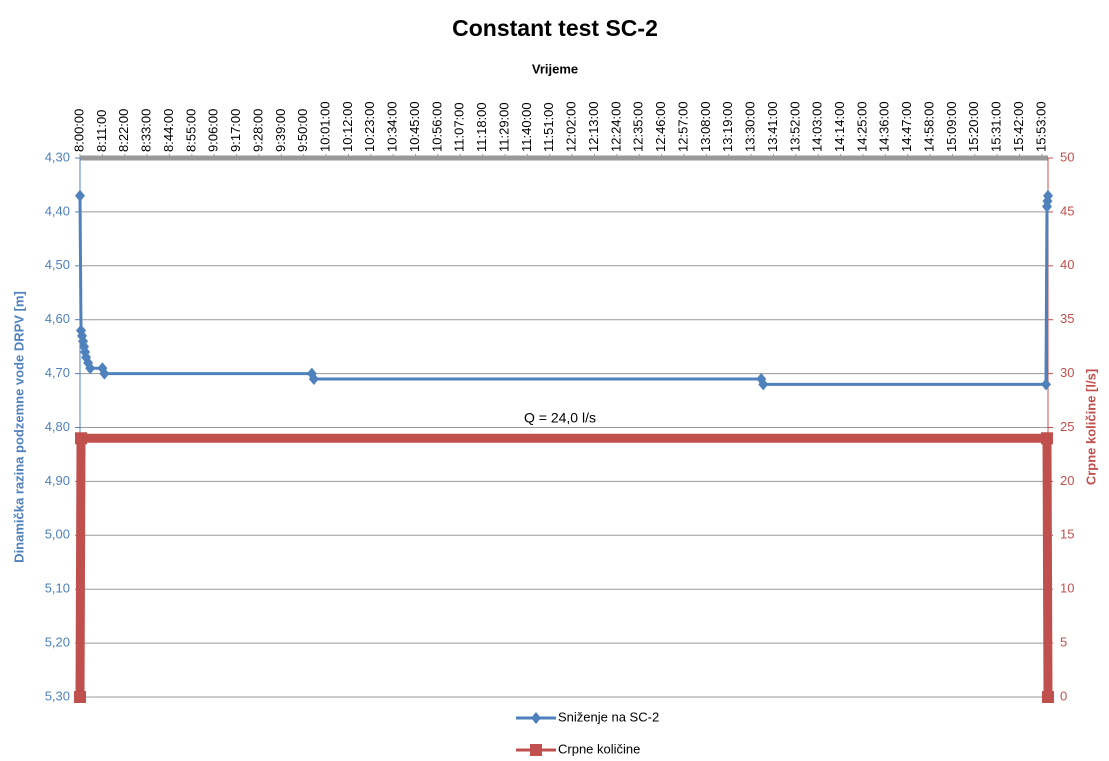 The height and width of the screenshot is (761, 1109). I want to click on x-tick-label: 14:47:00, so click(906, 126).